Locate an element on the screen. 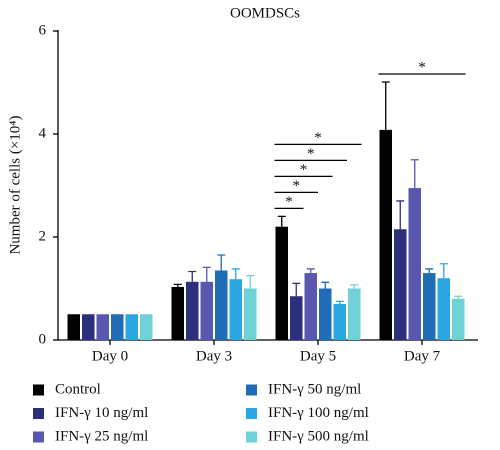  legend-label: IFN-γ 100 ng/ml is located at coordinates (318, 413).